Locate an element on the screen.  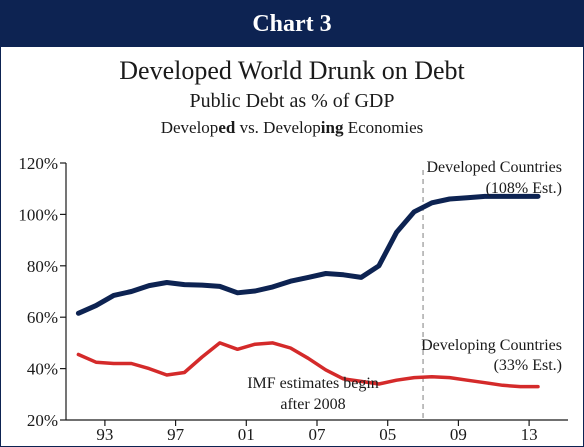
subtitle-part-1: Develop is located at coordinates (189, 127).